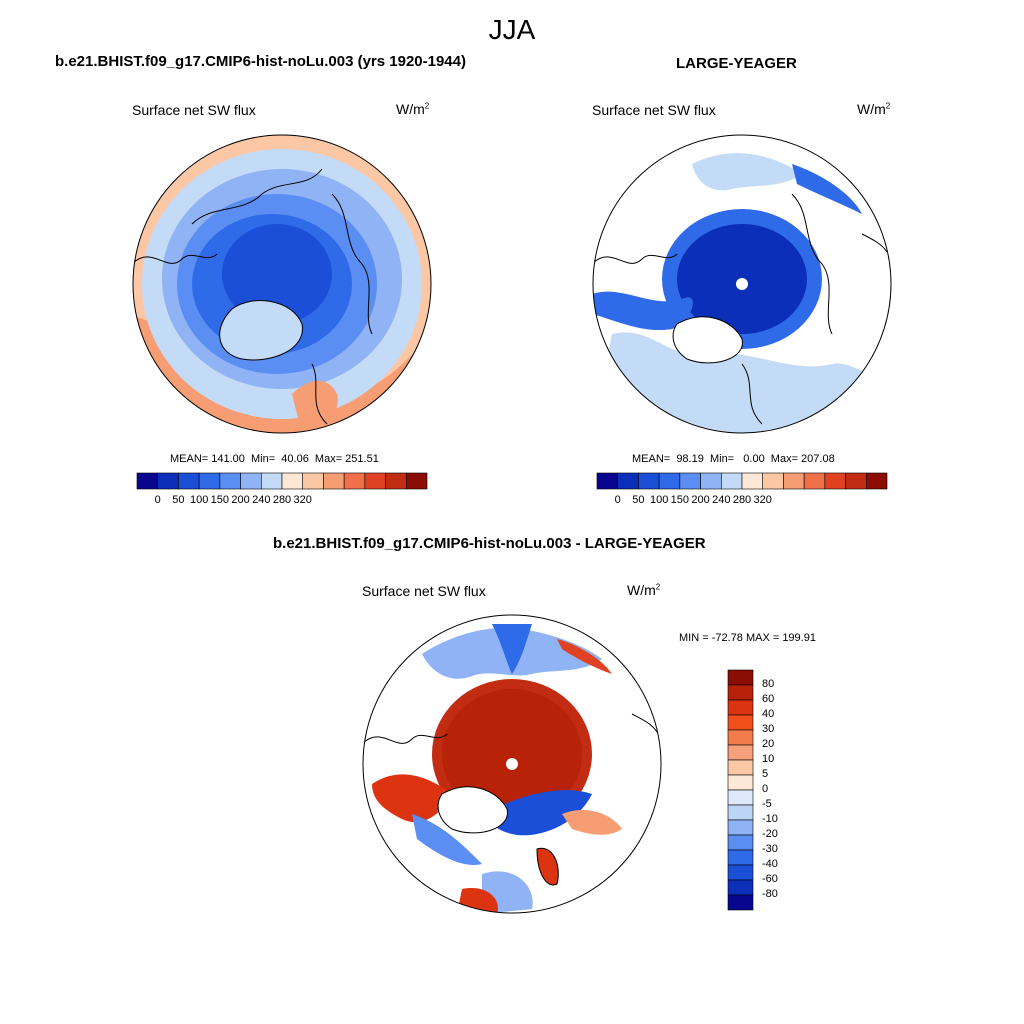 The image size is (1024, 1024). Describe the element at coordinates (747, 638) in the screenshot. I see `panel3-stats: MIN = -72.78 MAX = 199.91` at that location.